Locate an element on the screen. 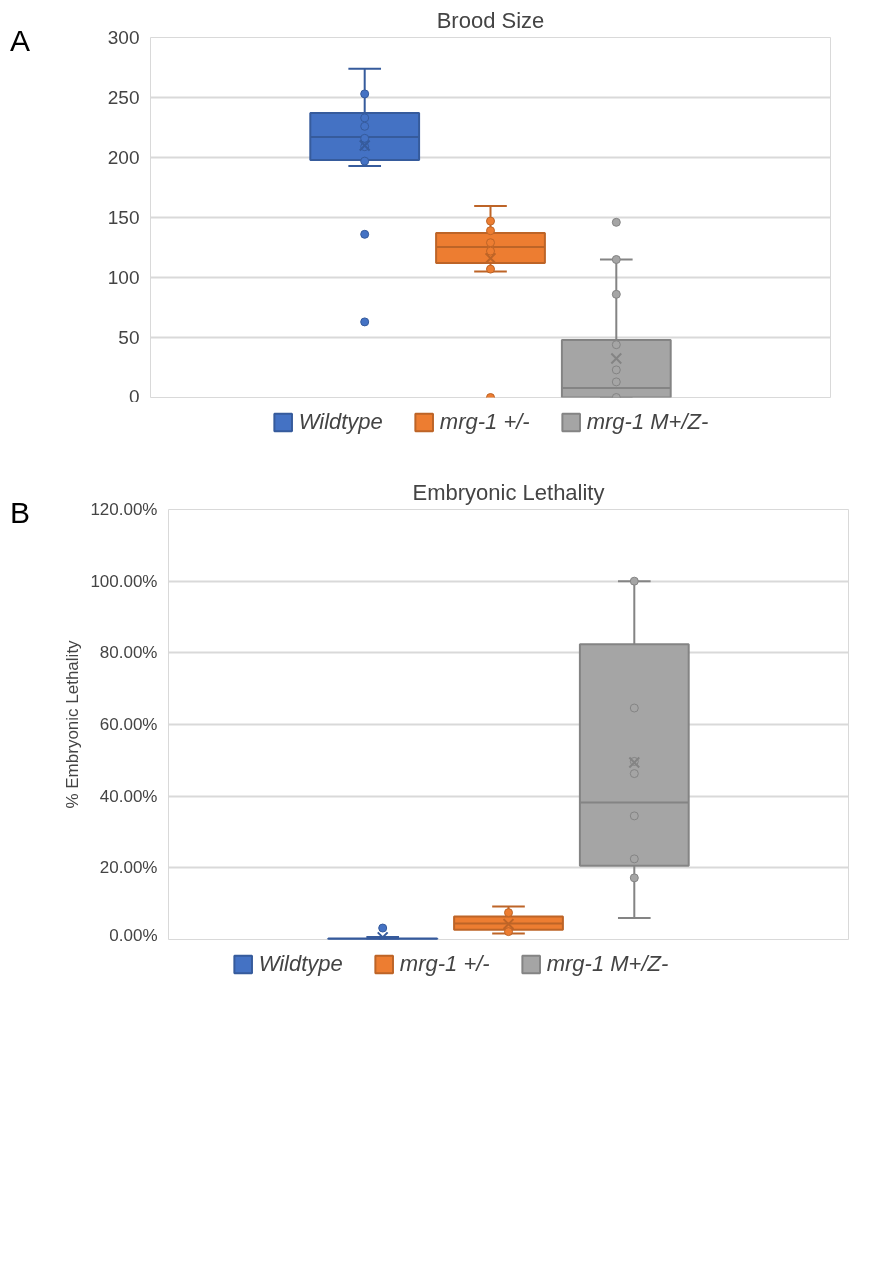 The width and height of the screenshot is (874, 1270). y-tick-label: 100.00% is located at coordinates (124, 581).